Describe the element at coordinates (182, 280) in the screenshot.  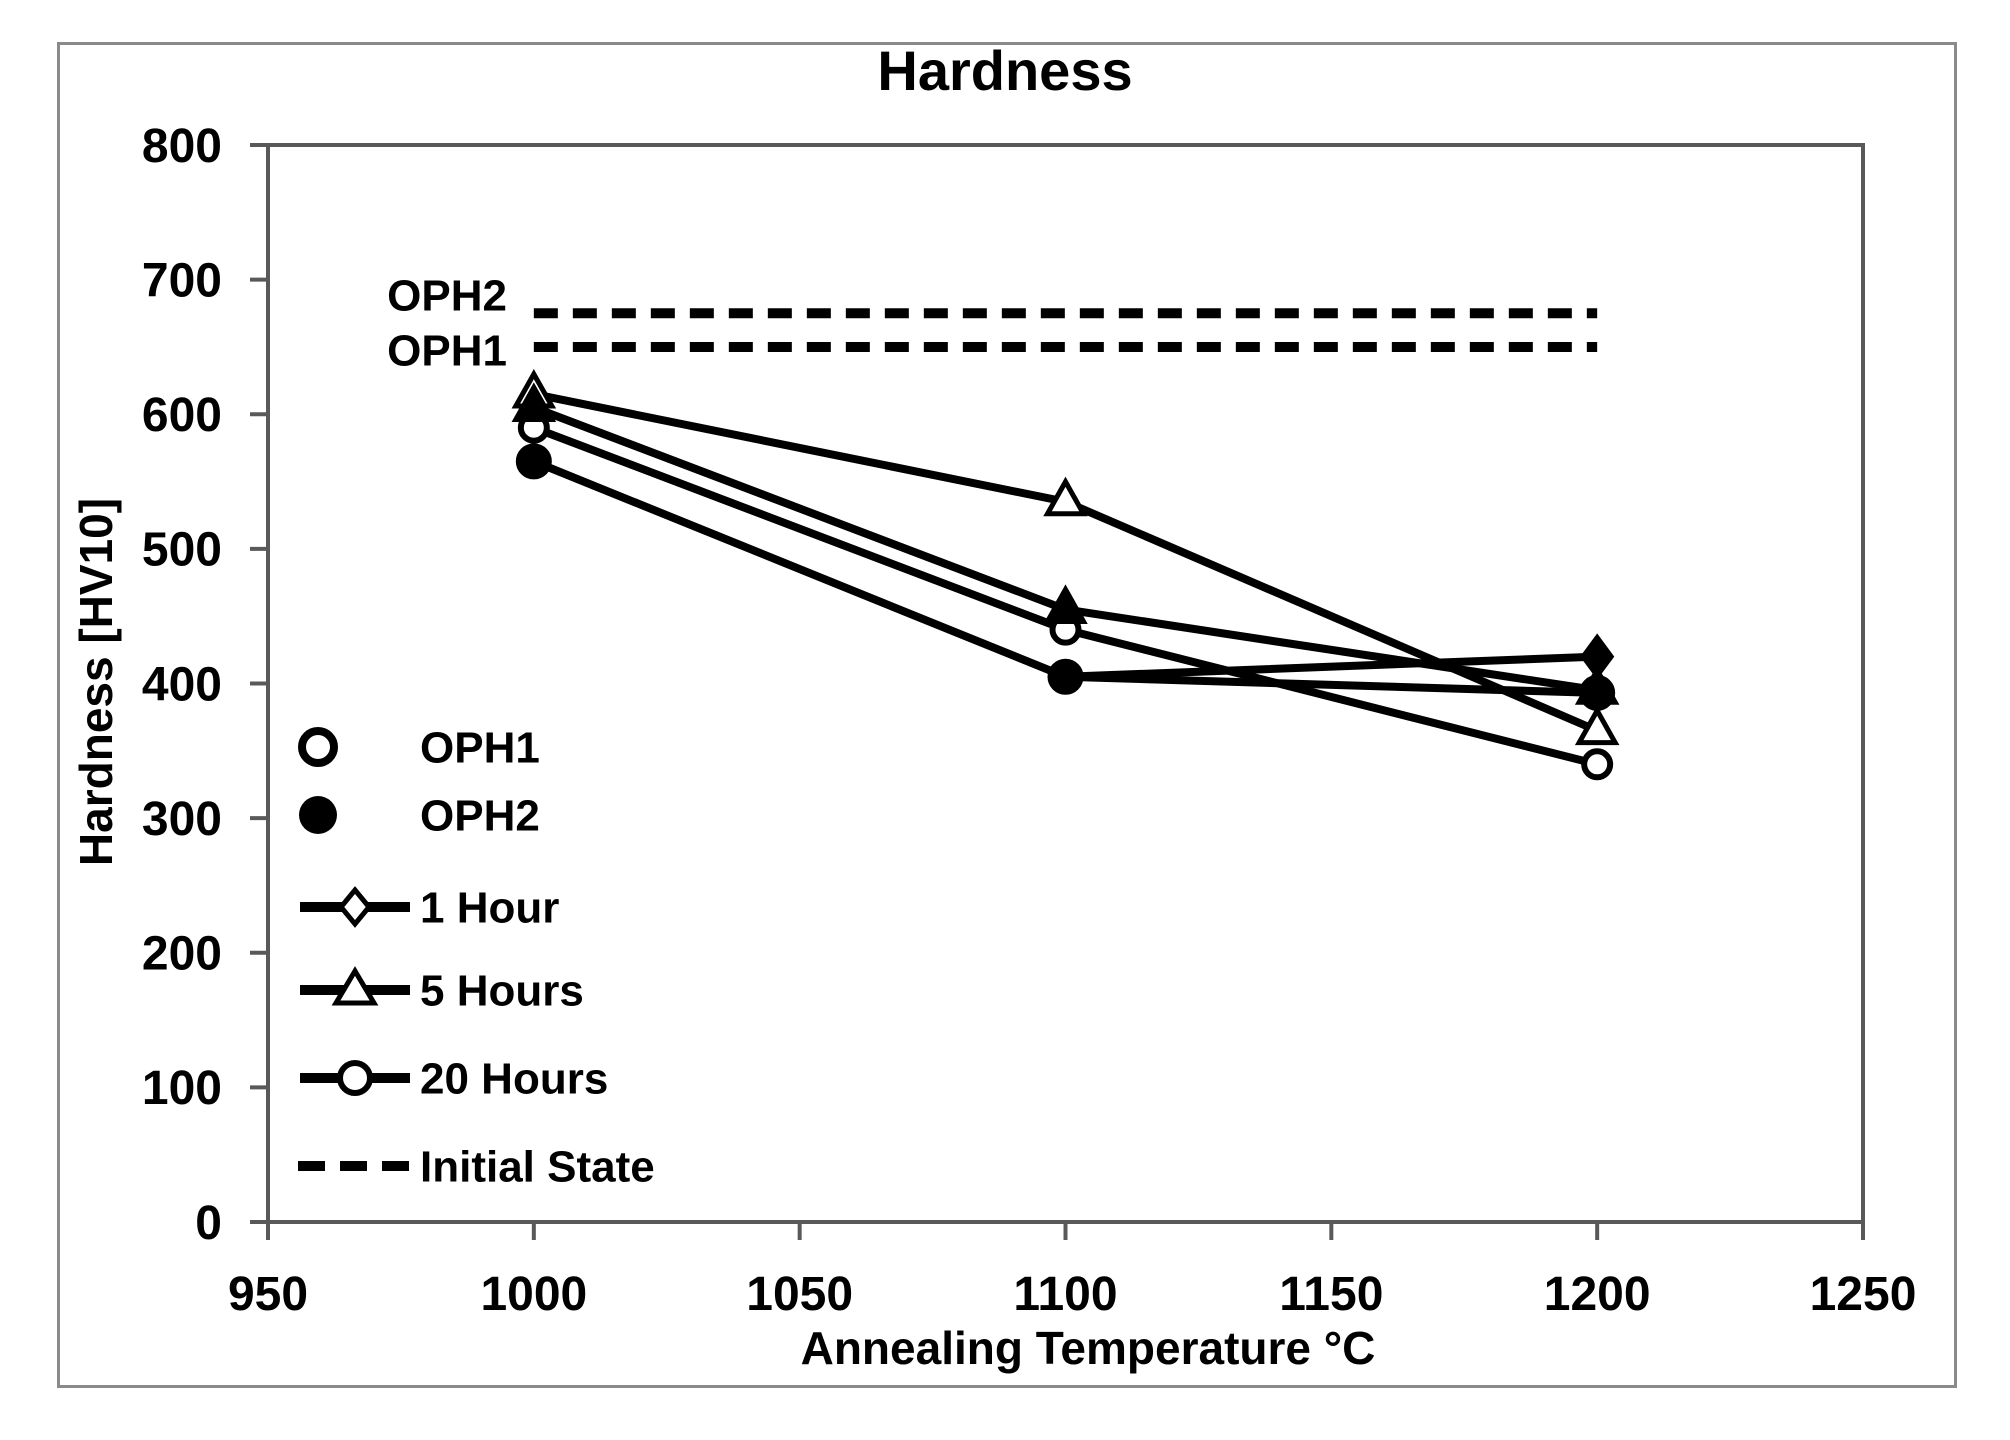
I see `y-tick-label: 700` at that location.